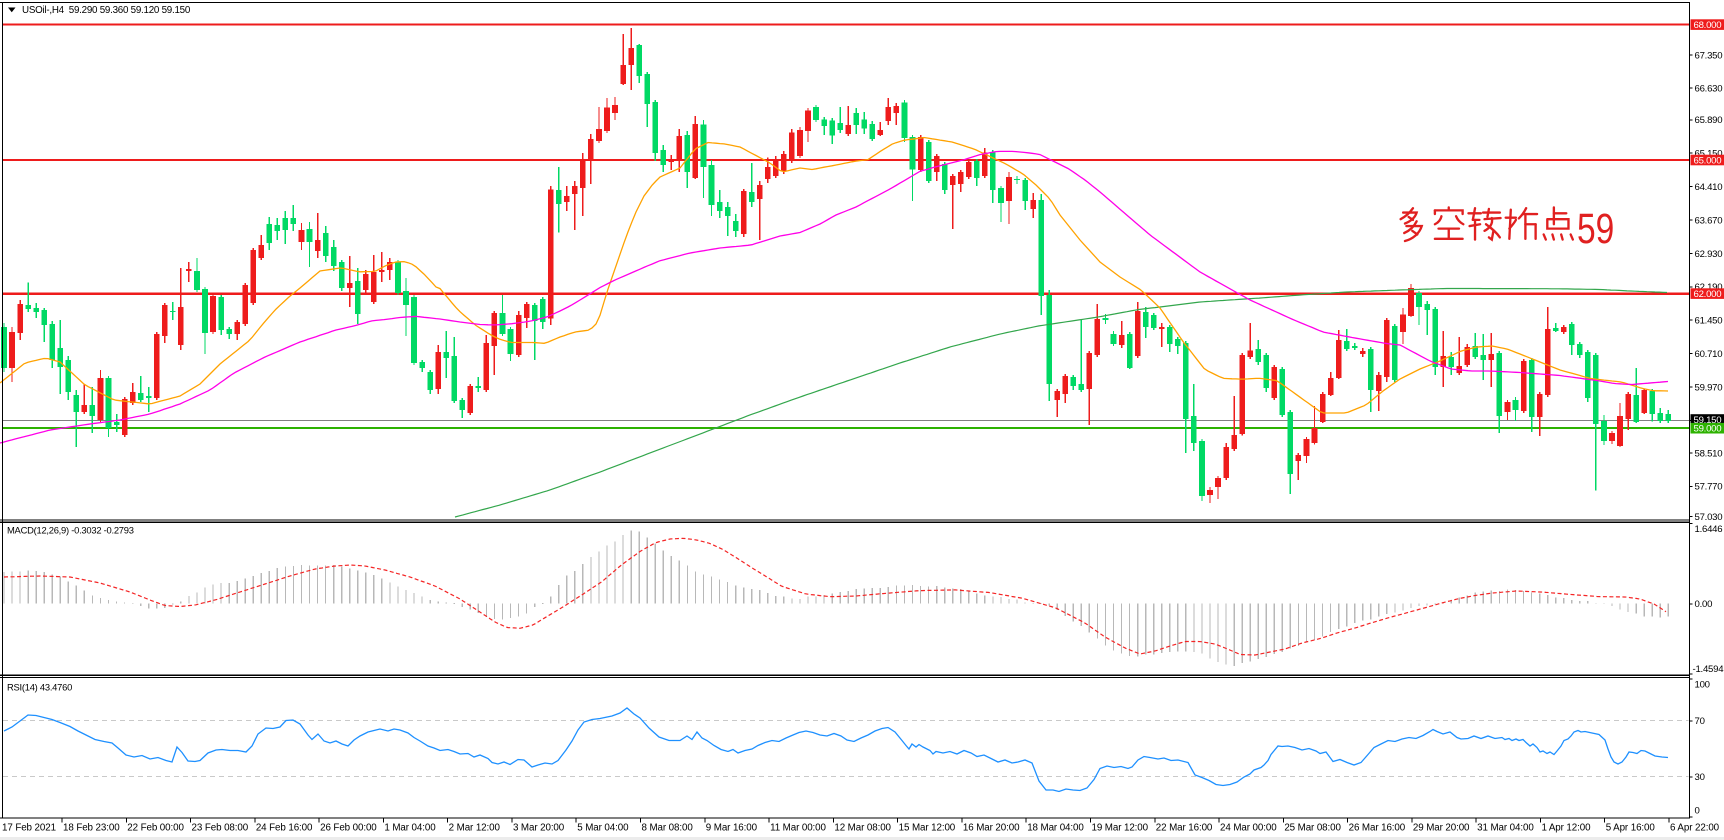  Describe the element at coordinates (29, 828) in the screenshot. I see `svg-text: 17 Feb 2021` at that location.